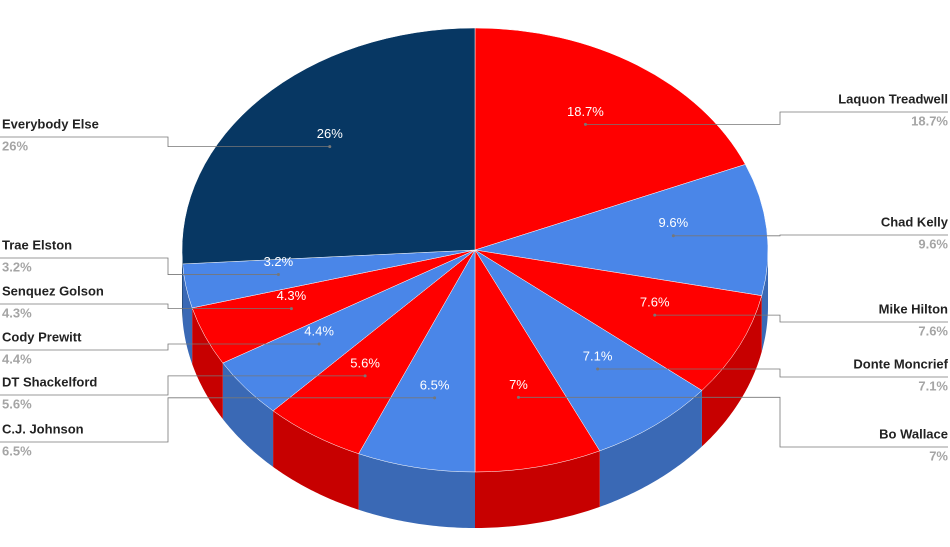 Image resolution: width=950 pixels, height=547 pixels. I want to click on data-label: 7%, so click(518, 384).